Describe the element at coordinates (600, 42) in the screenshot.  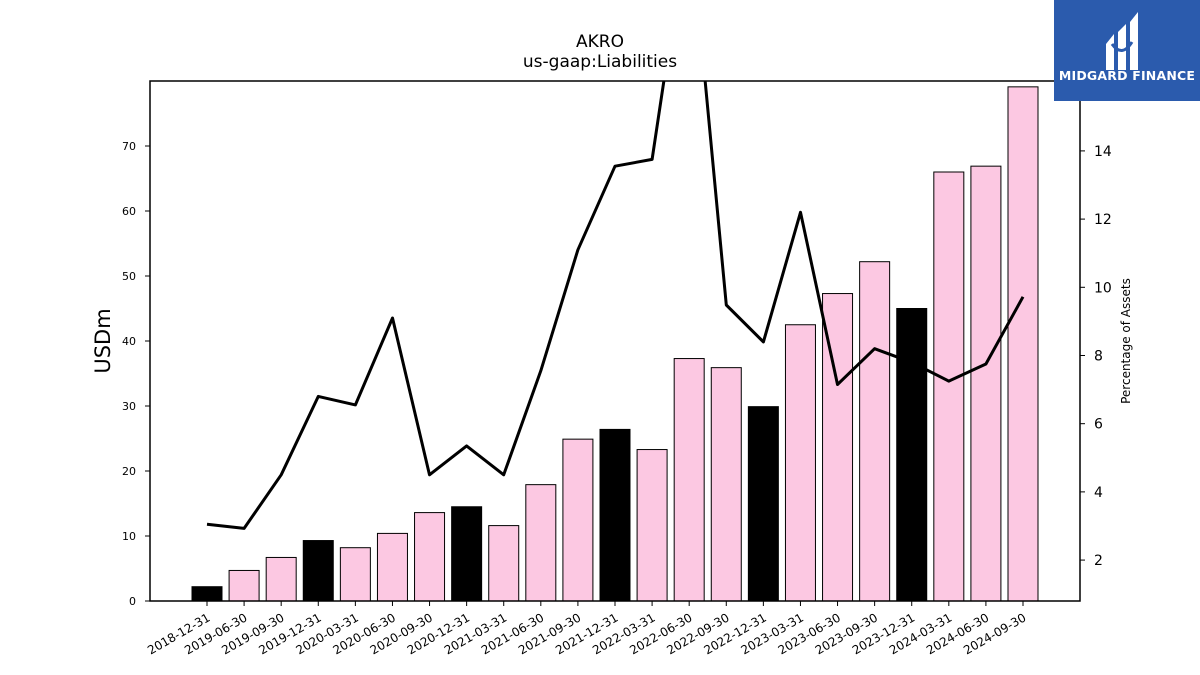
I see `chart-title: AKRO` at that location.